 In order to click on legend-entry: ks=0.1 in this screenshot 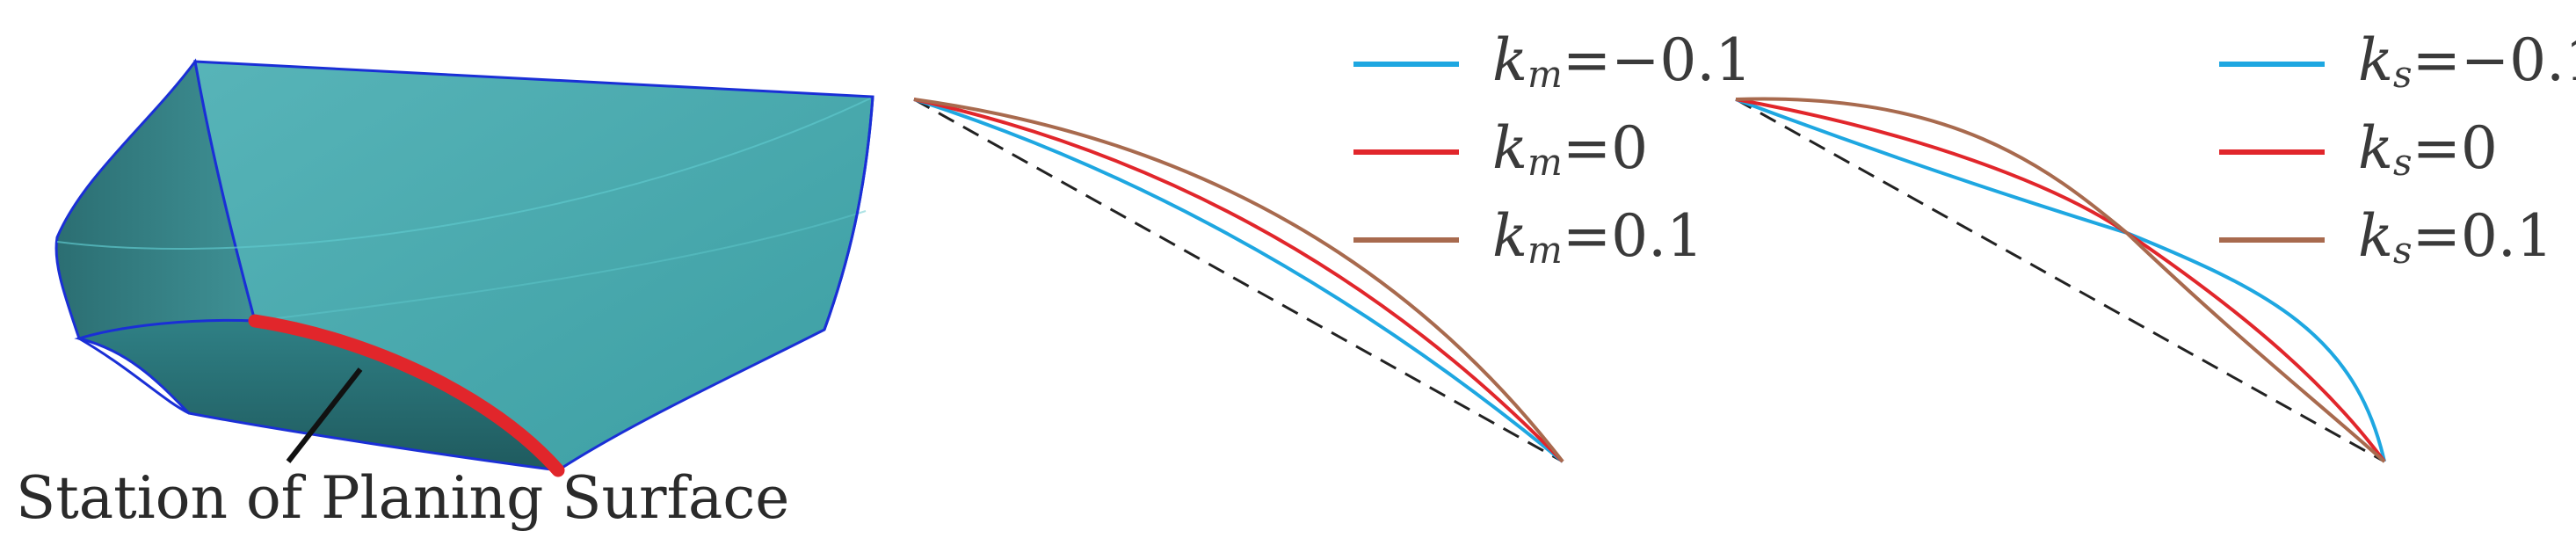, I will do `click(2397, 241)`.